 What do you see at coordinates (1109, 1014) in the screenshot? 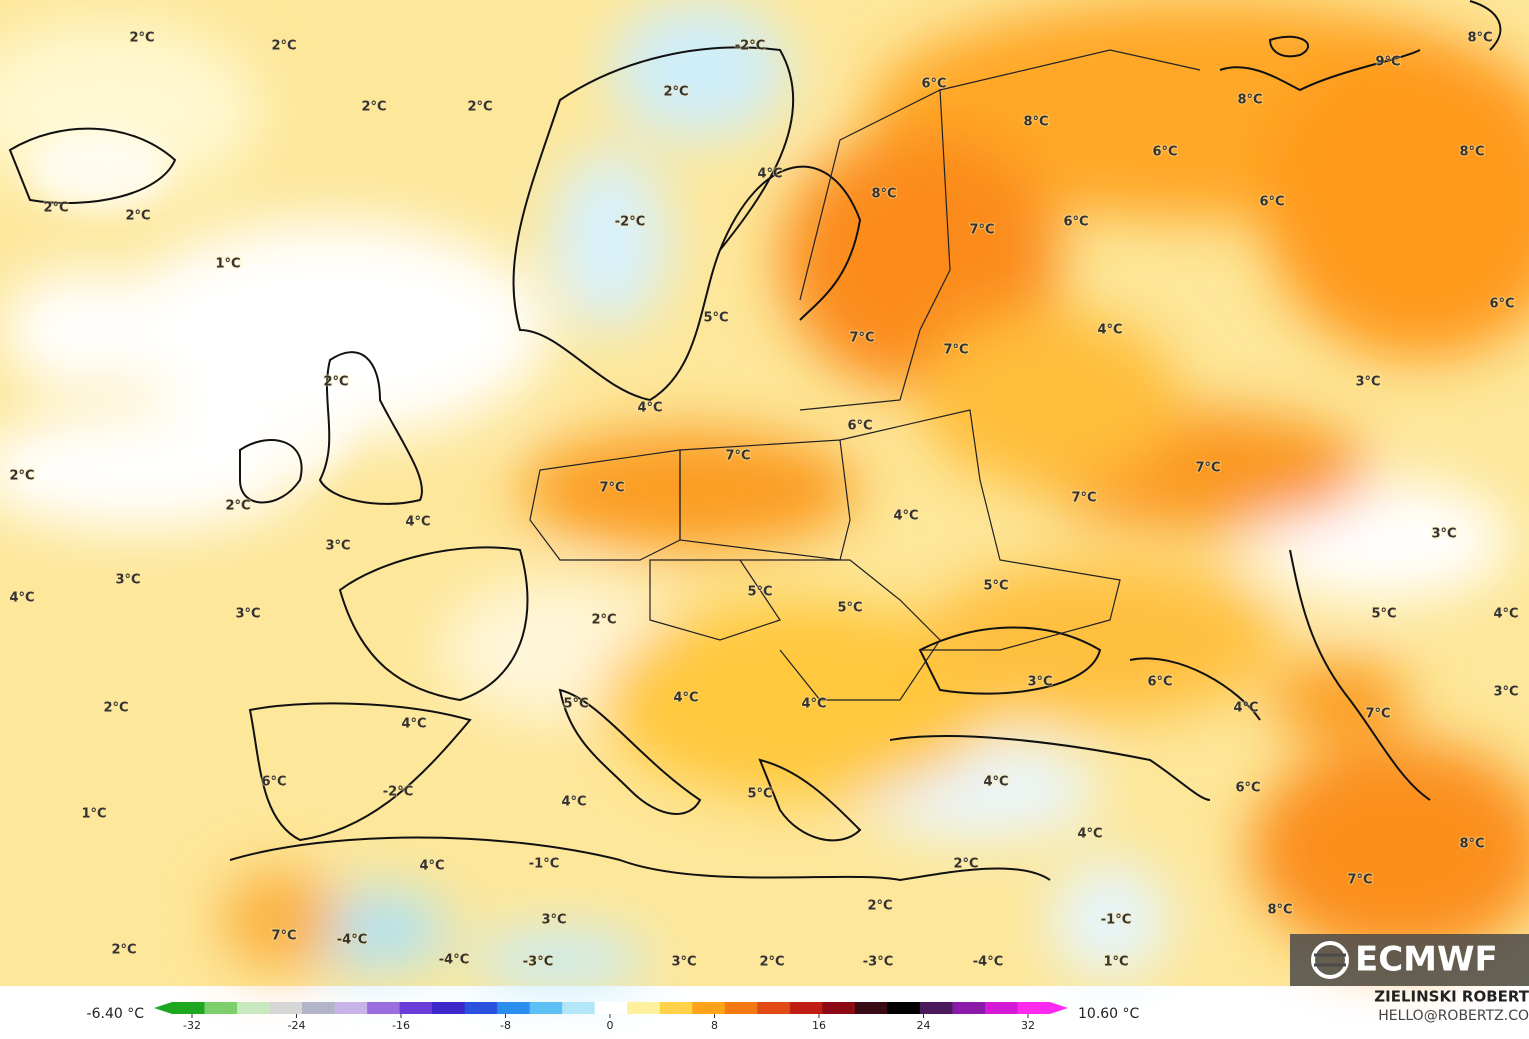
I see `colorbar-max-label: 10.60 °C` at bounding box center [1109, 1014].